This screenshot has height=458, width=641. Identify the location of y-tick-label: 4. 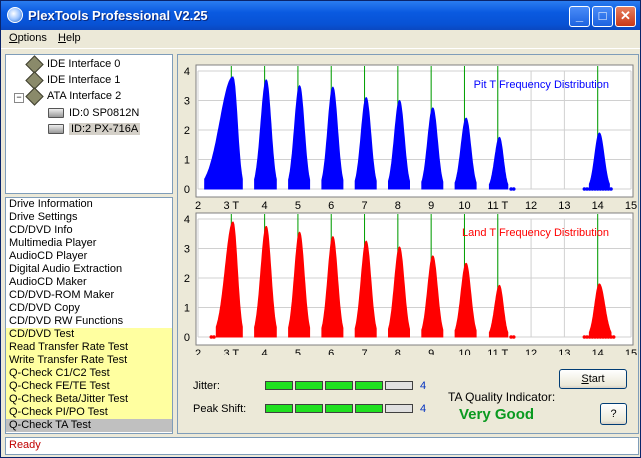
(187, 72).